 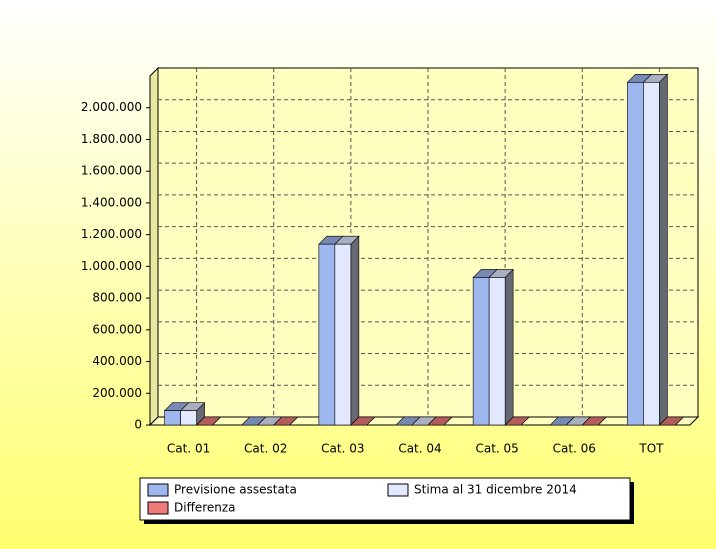 I want to click on y-tick-label: 600.000, so click(x=117, y=329).